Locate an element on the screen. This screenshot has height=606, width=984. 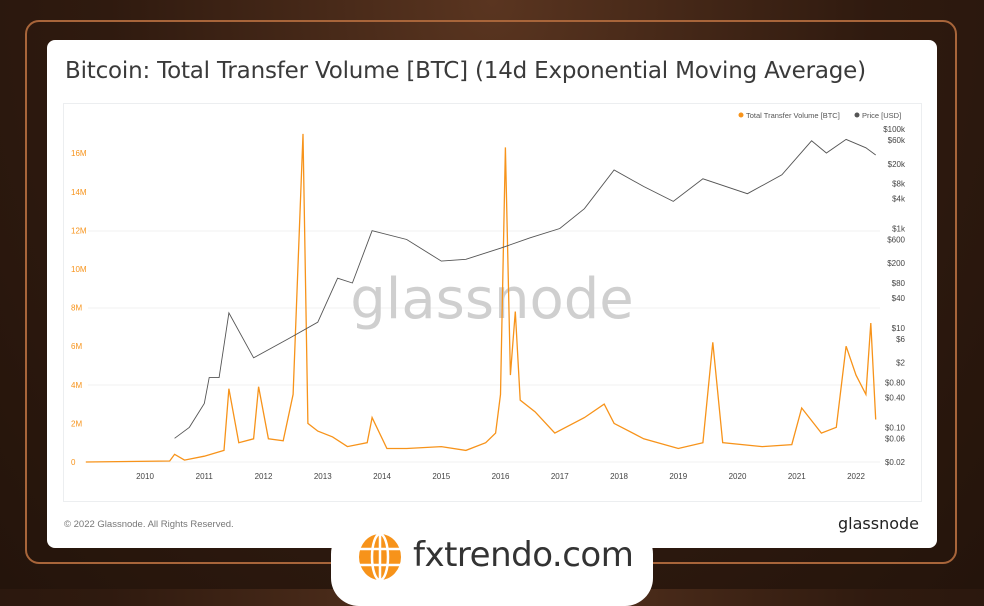
x-tick: 2010 is located at coordinates (145, 476).